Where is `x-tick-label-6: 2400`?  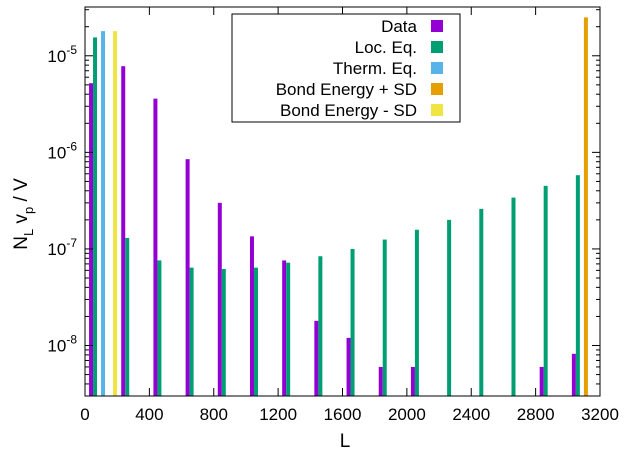 x-tick-label-6: 2400 is located at coordinates (471, 414).